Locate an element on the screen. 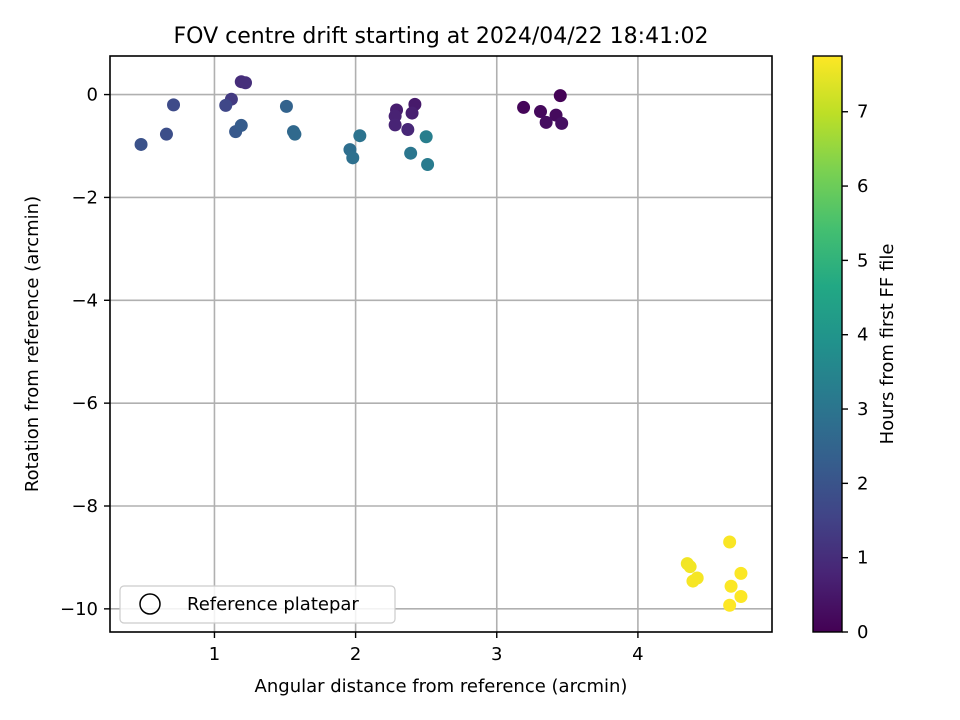 This screenshot has width=960, height=720. x-axis-label: Angular distance from reference (arcmin) is located at coordinates (441, 686).